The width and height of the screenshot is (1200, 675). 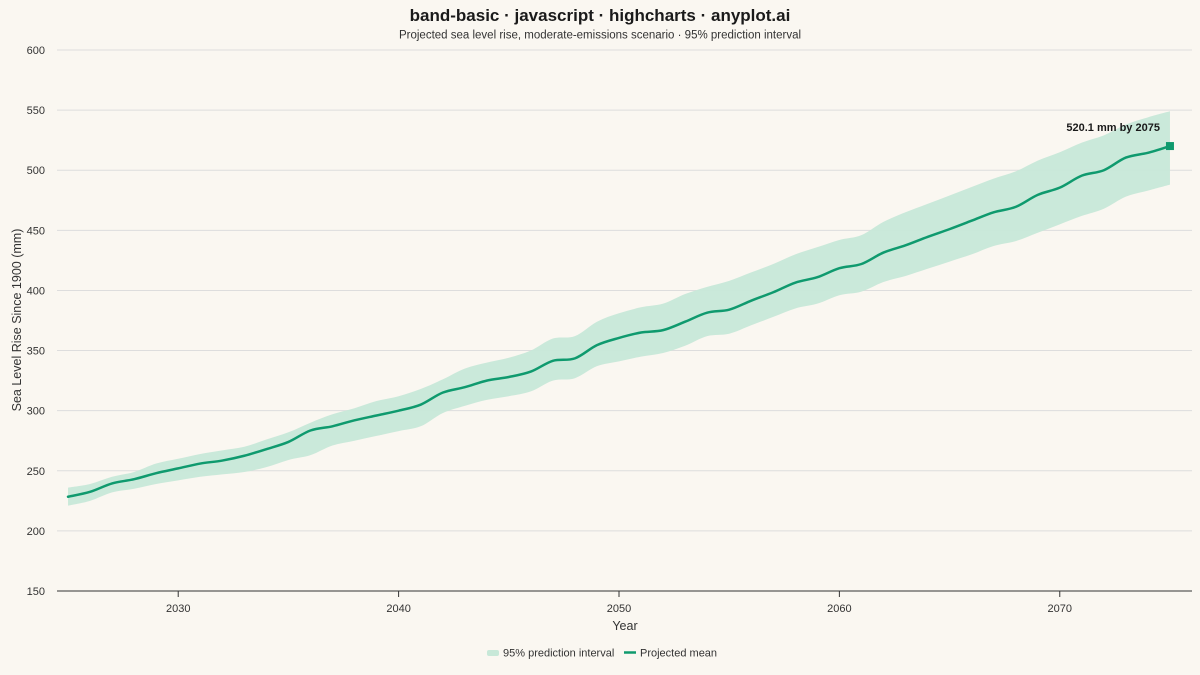 I want to click on x-tick-label-2070: 2070, so click(x=1060, y=609).